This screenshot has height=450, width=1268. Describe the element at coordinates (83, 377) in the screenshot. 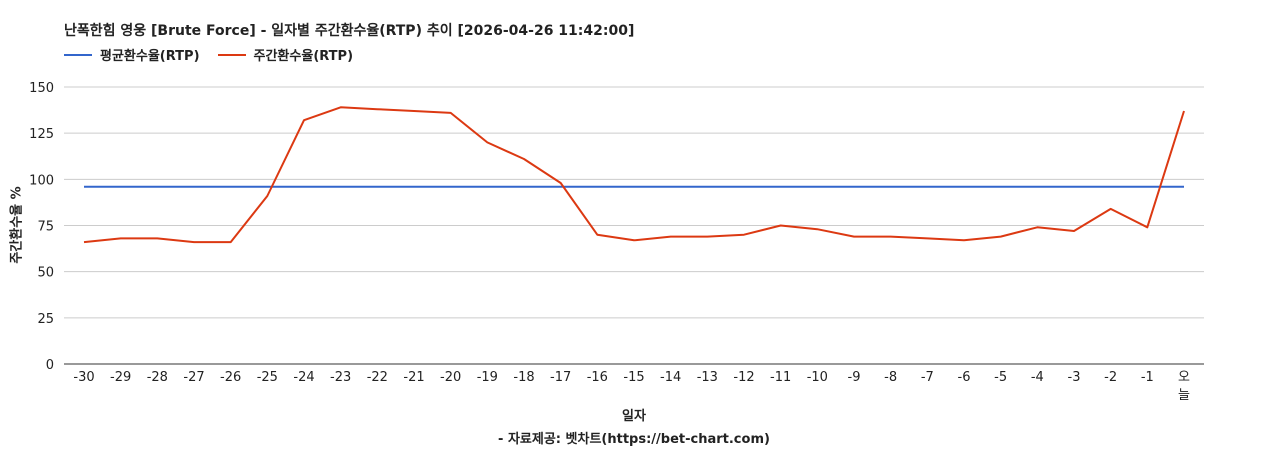

I see `x-tick-label: -30` at that location.